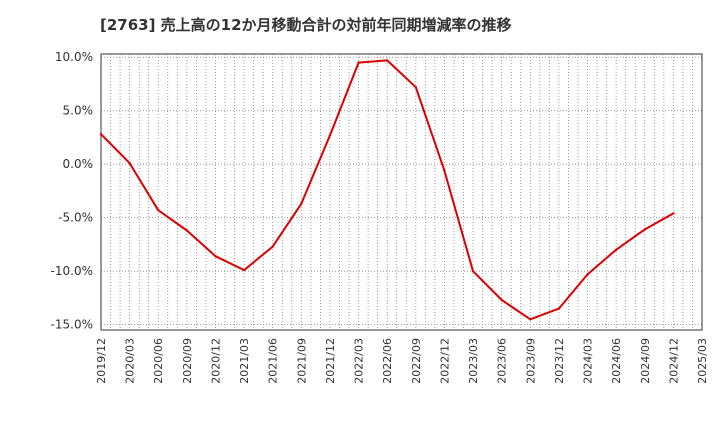  Describe the element at coordinates (273, 361) in the screenshot. I see `x-tick-label: 2021/06` at that location.